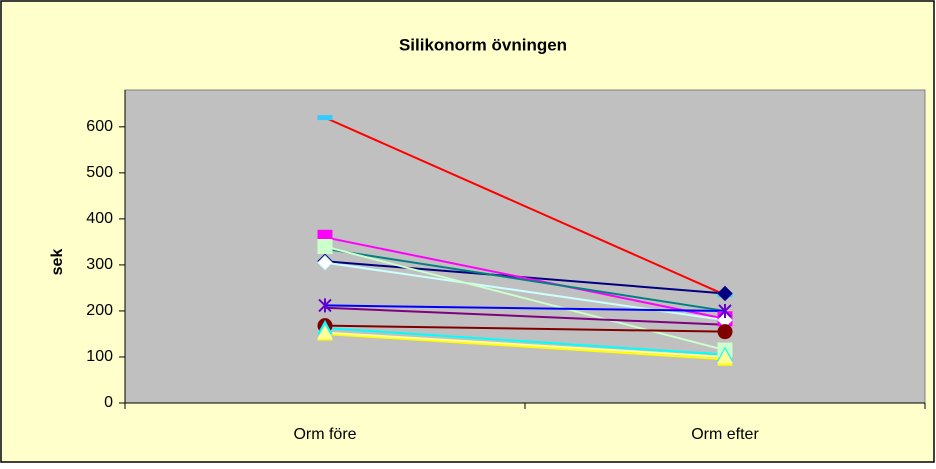 Image resolution: width=936 pixels, height=469 pixels. Describe the element at coordinates (324, 434) in the screenshot. I see `x-tick-label: Orm före` at that location.